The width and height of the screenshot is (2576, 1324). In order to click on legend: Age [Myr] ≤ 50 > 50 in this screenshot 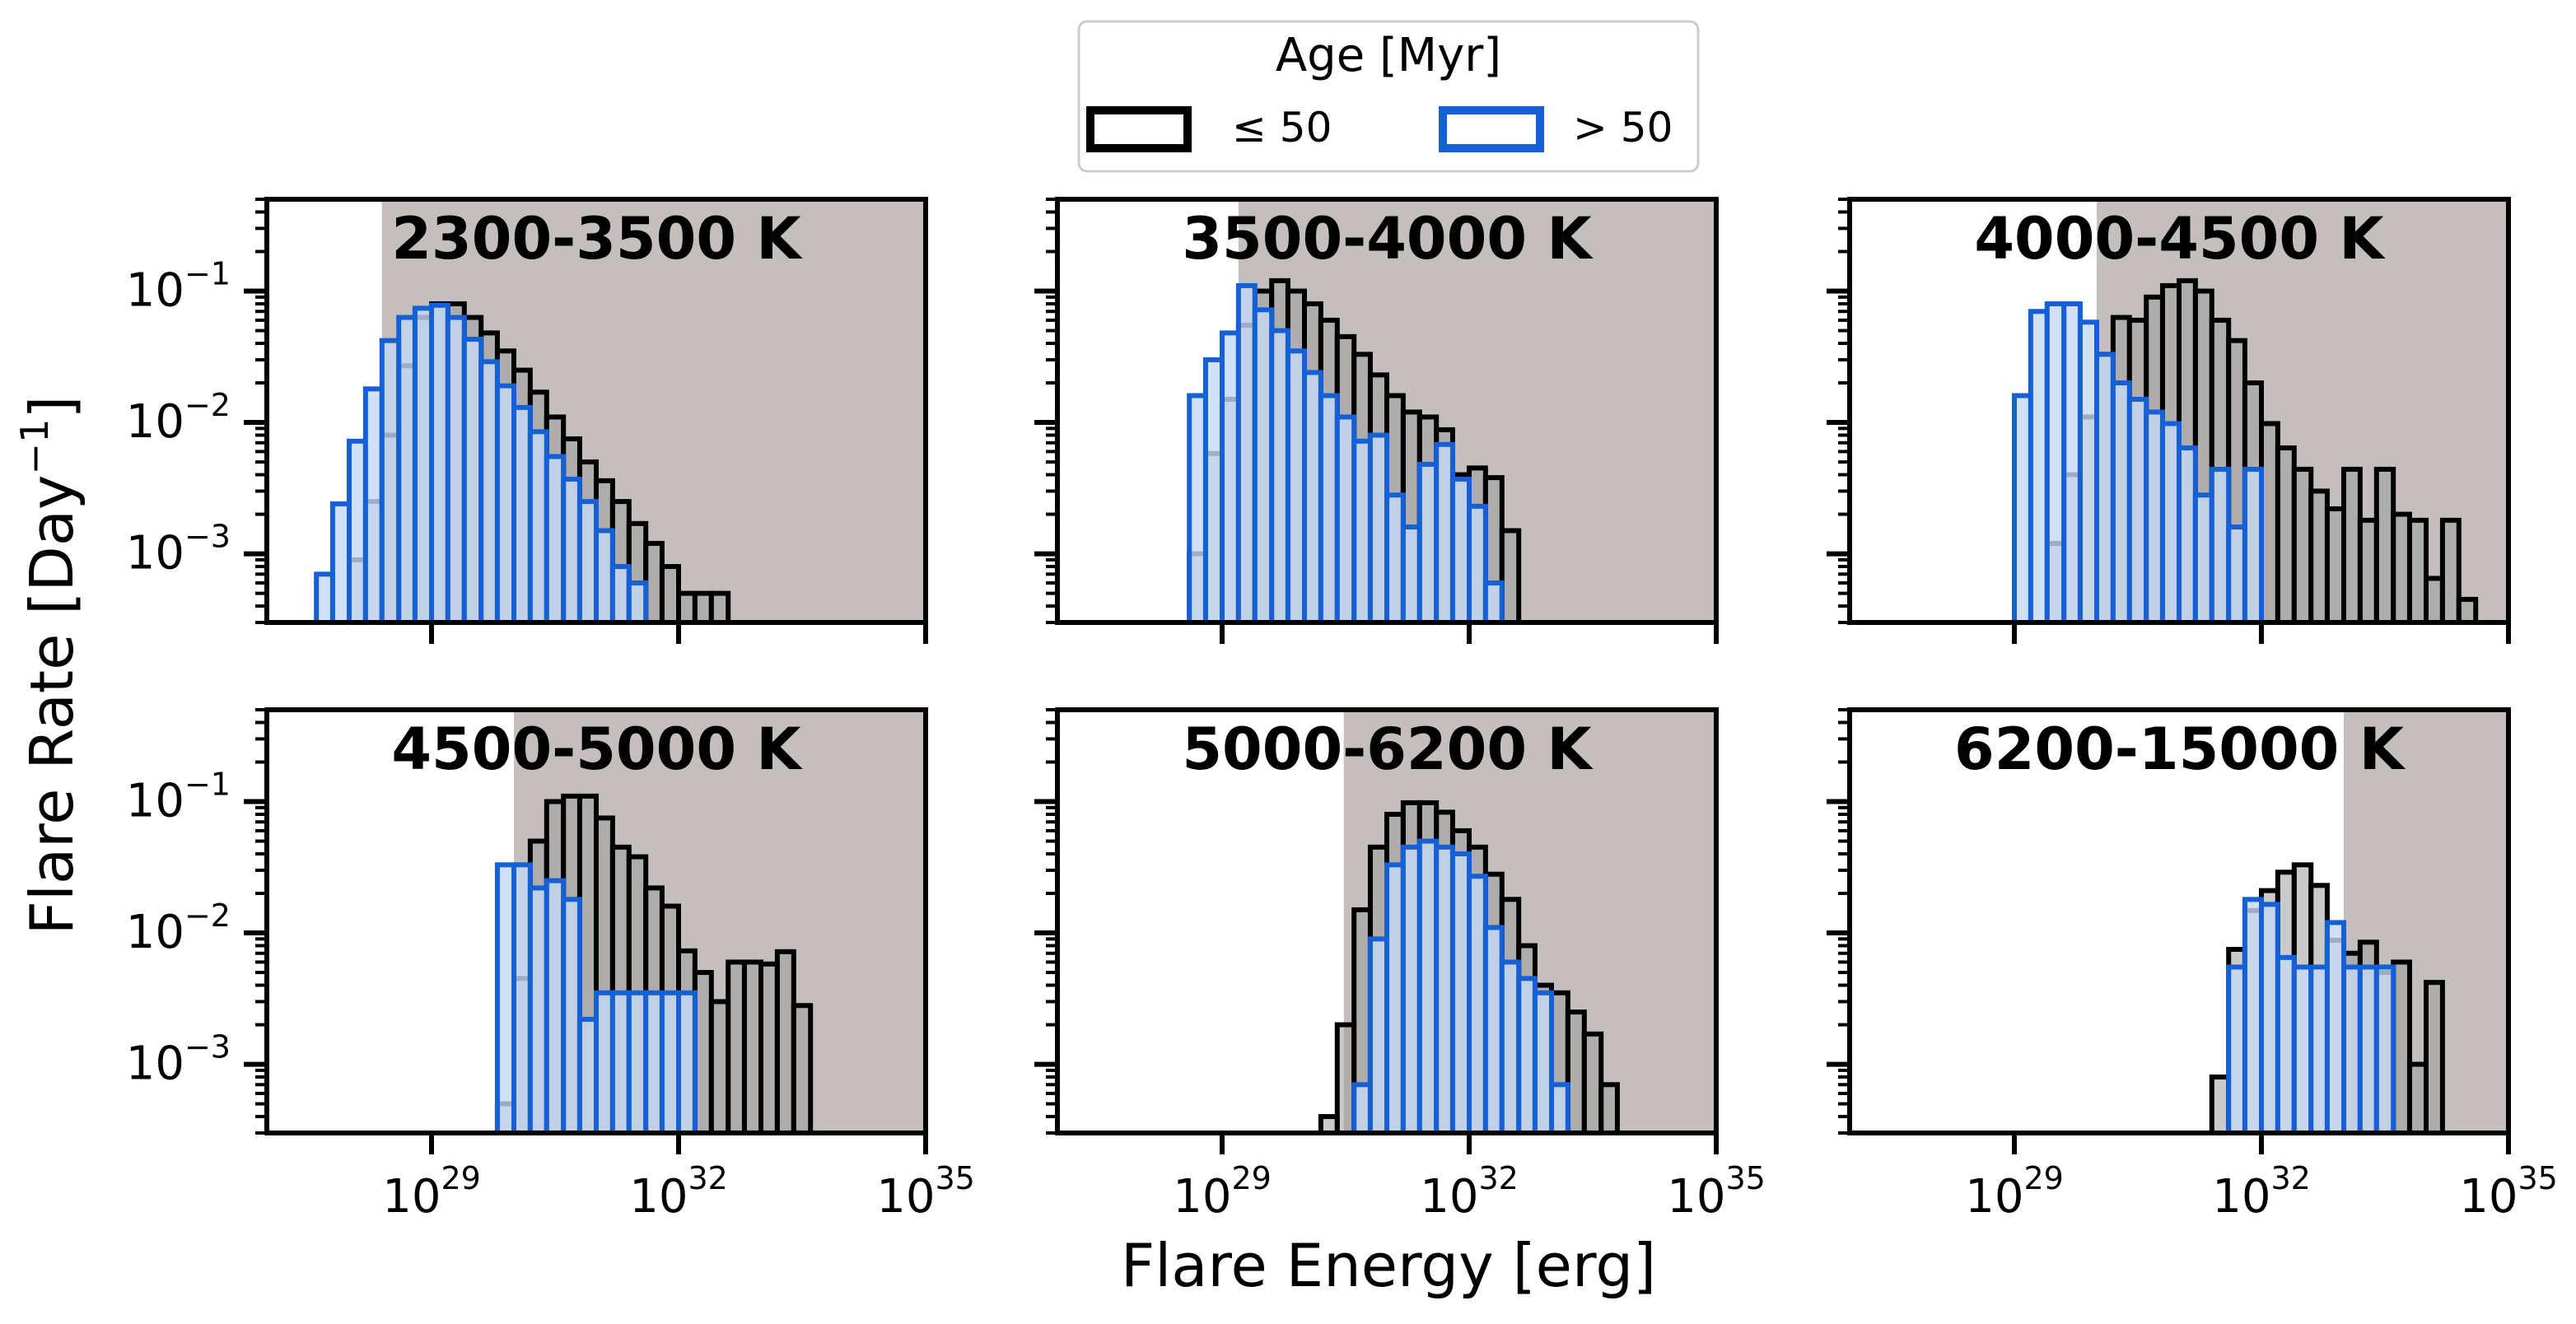, I will do `click(1388, 96)`.